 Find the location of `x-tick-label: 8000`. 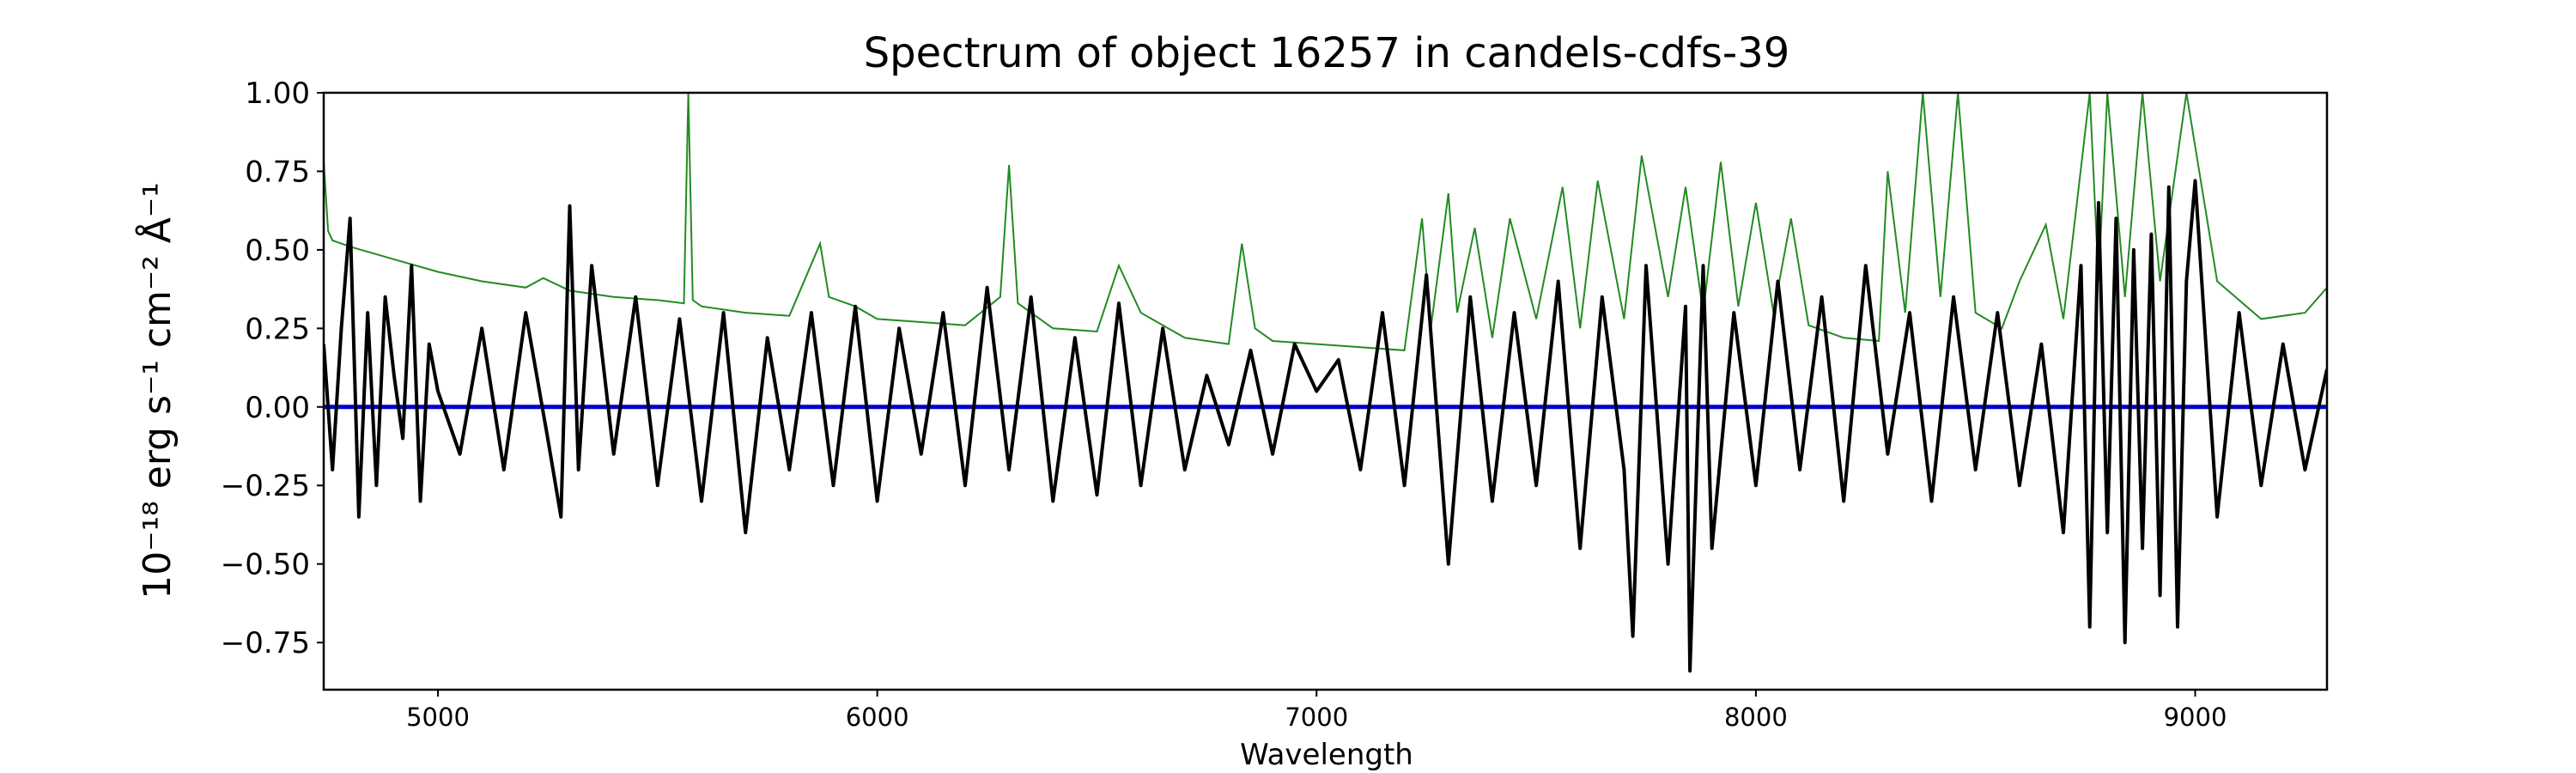

x-tick-label: 8000 is located at coordinates (1756, 717).